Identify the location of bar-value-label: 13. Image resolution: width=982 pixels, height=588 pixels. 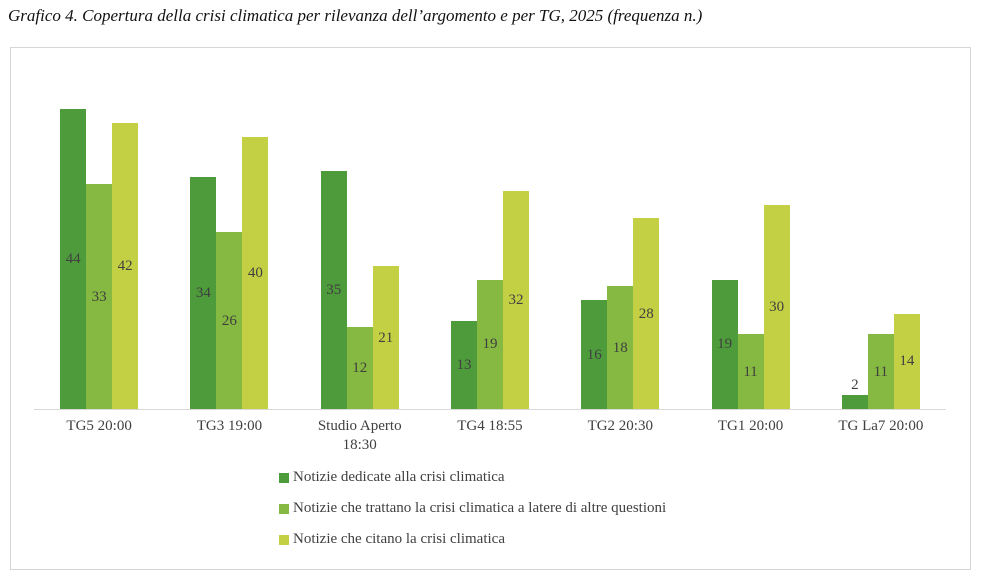
(464, 364).